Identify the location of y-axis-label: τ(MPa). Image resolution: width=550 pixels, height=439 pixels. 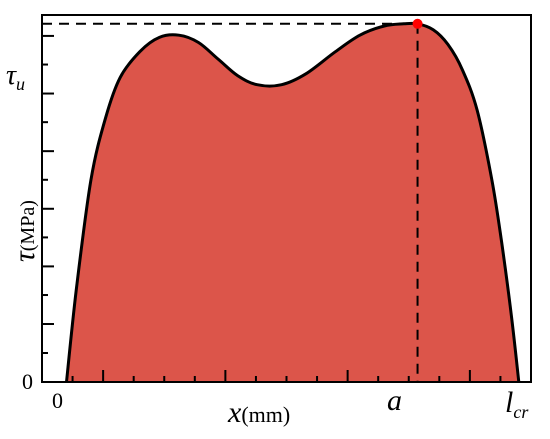
(24, 231).